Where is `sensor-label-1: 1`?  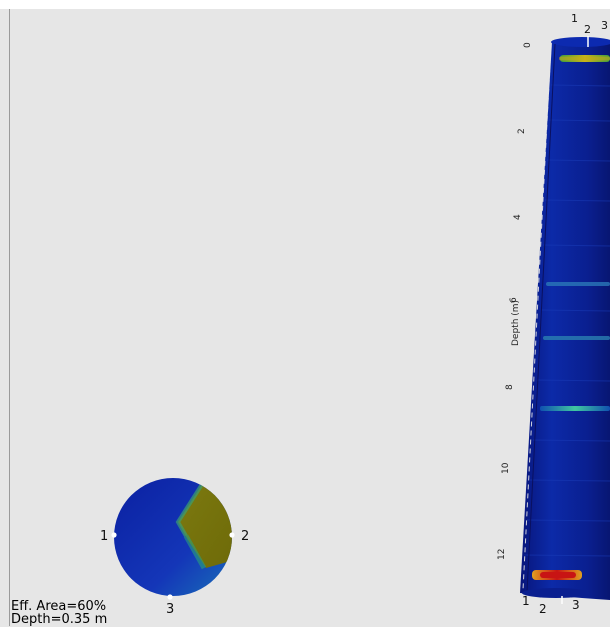 sensor-label-1: 1 is located at coordinates (104, 536).